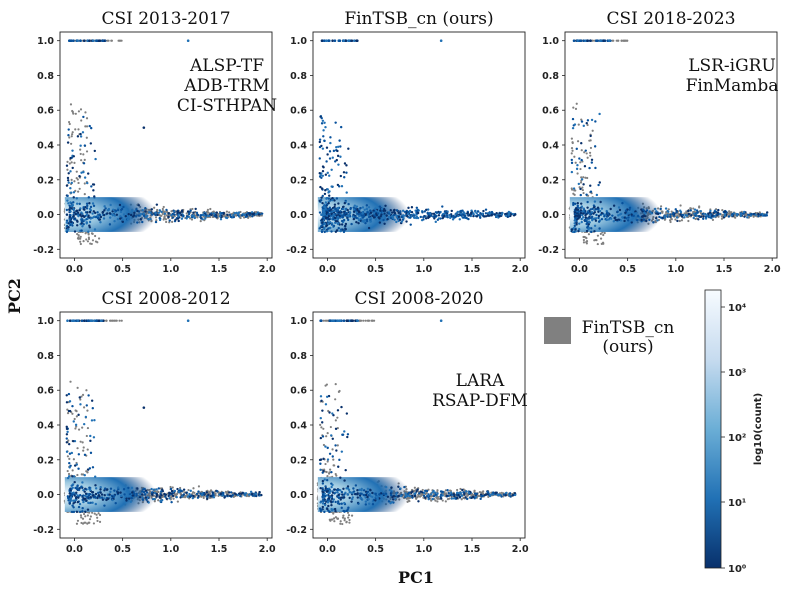 Image resolution: width=798 pixels, height=594 pixels. I want to click on panel-title: CSI 2008-2020, so click(418, 299).